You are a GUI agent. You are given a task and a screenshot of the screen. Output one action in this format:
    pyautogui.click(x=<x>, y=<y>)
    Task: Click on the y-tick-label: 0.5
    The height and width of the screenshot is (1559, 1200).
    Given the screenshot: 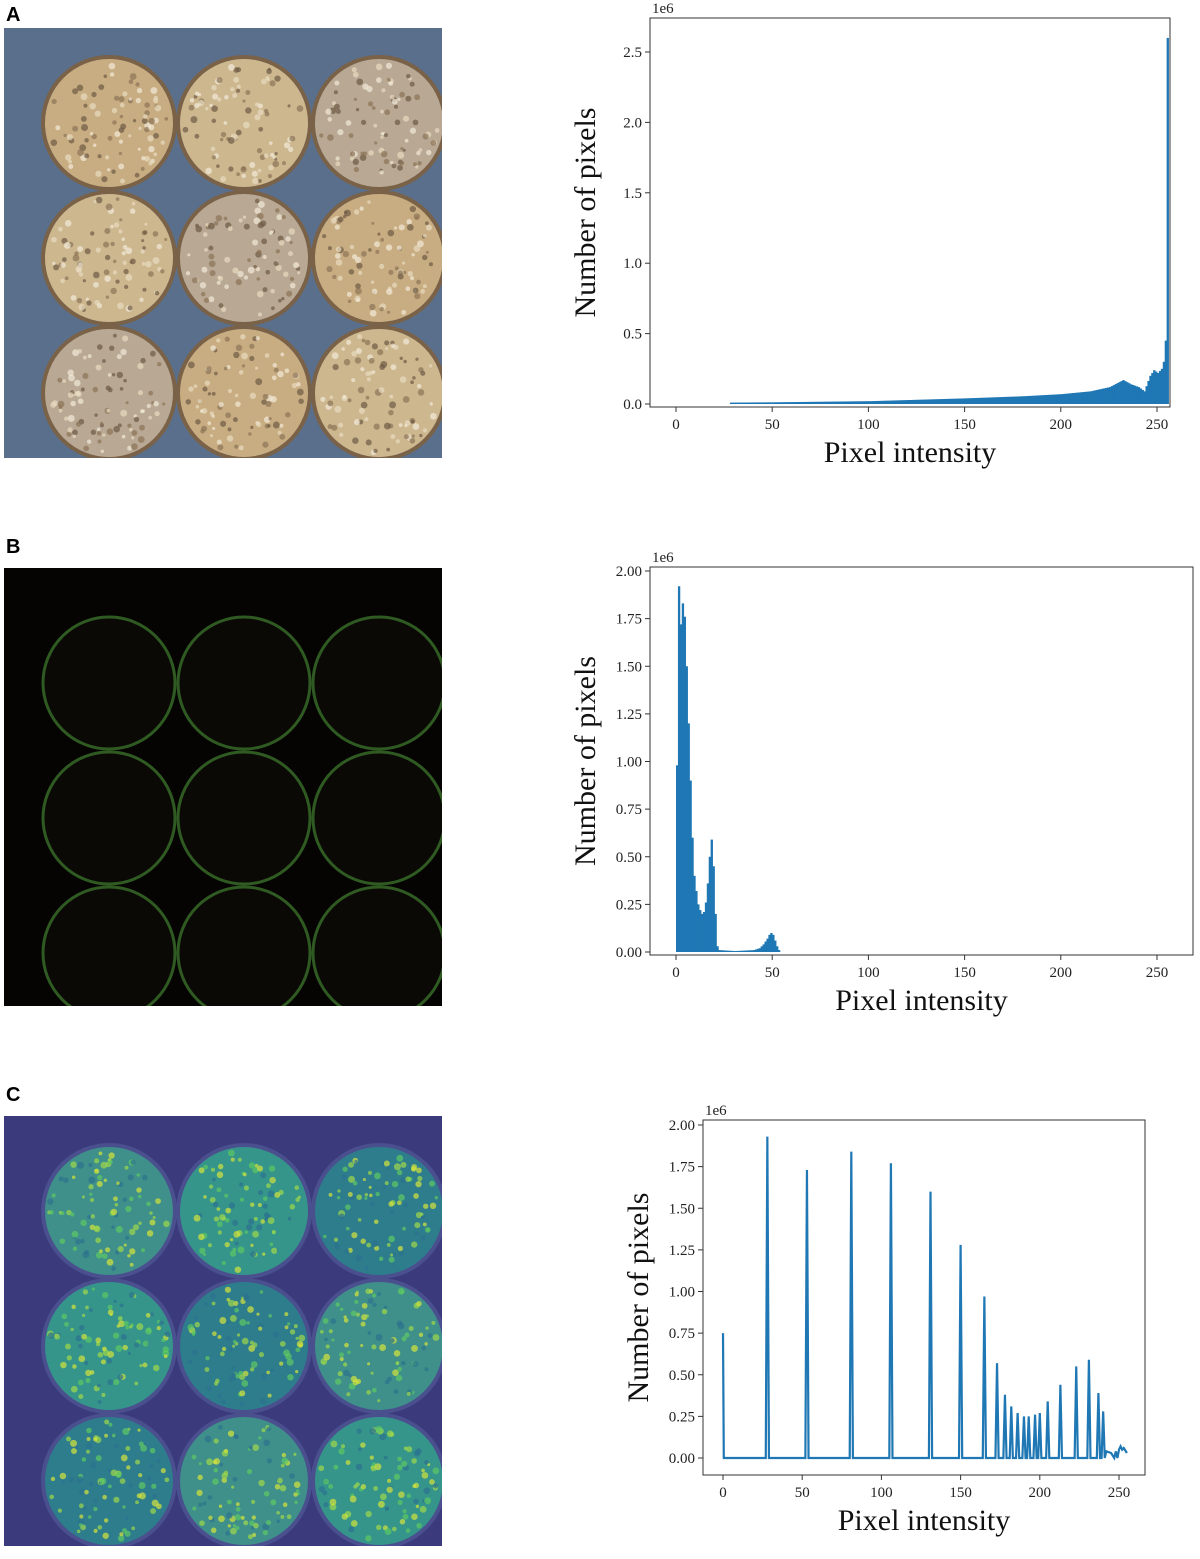 What is the action you would take?
    pyautogui.click(x=632, y=335)
    